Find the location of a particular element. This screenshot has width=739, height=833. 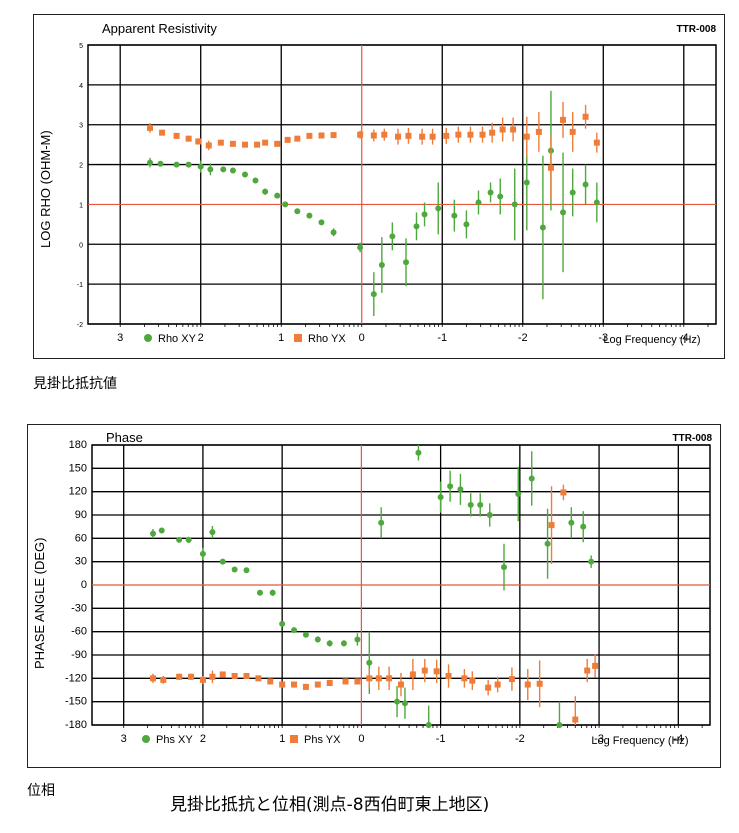

x-axis-label: Log Frequency (Hz) is located at coordinates (639, 741).